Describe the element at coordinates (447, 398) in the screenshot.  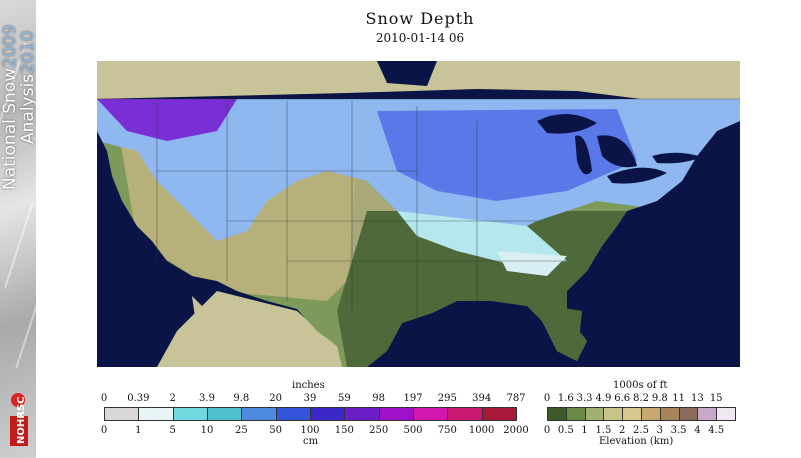
I see `snow-depth-tick-label: 295` at that location.